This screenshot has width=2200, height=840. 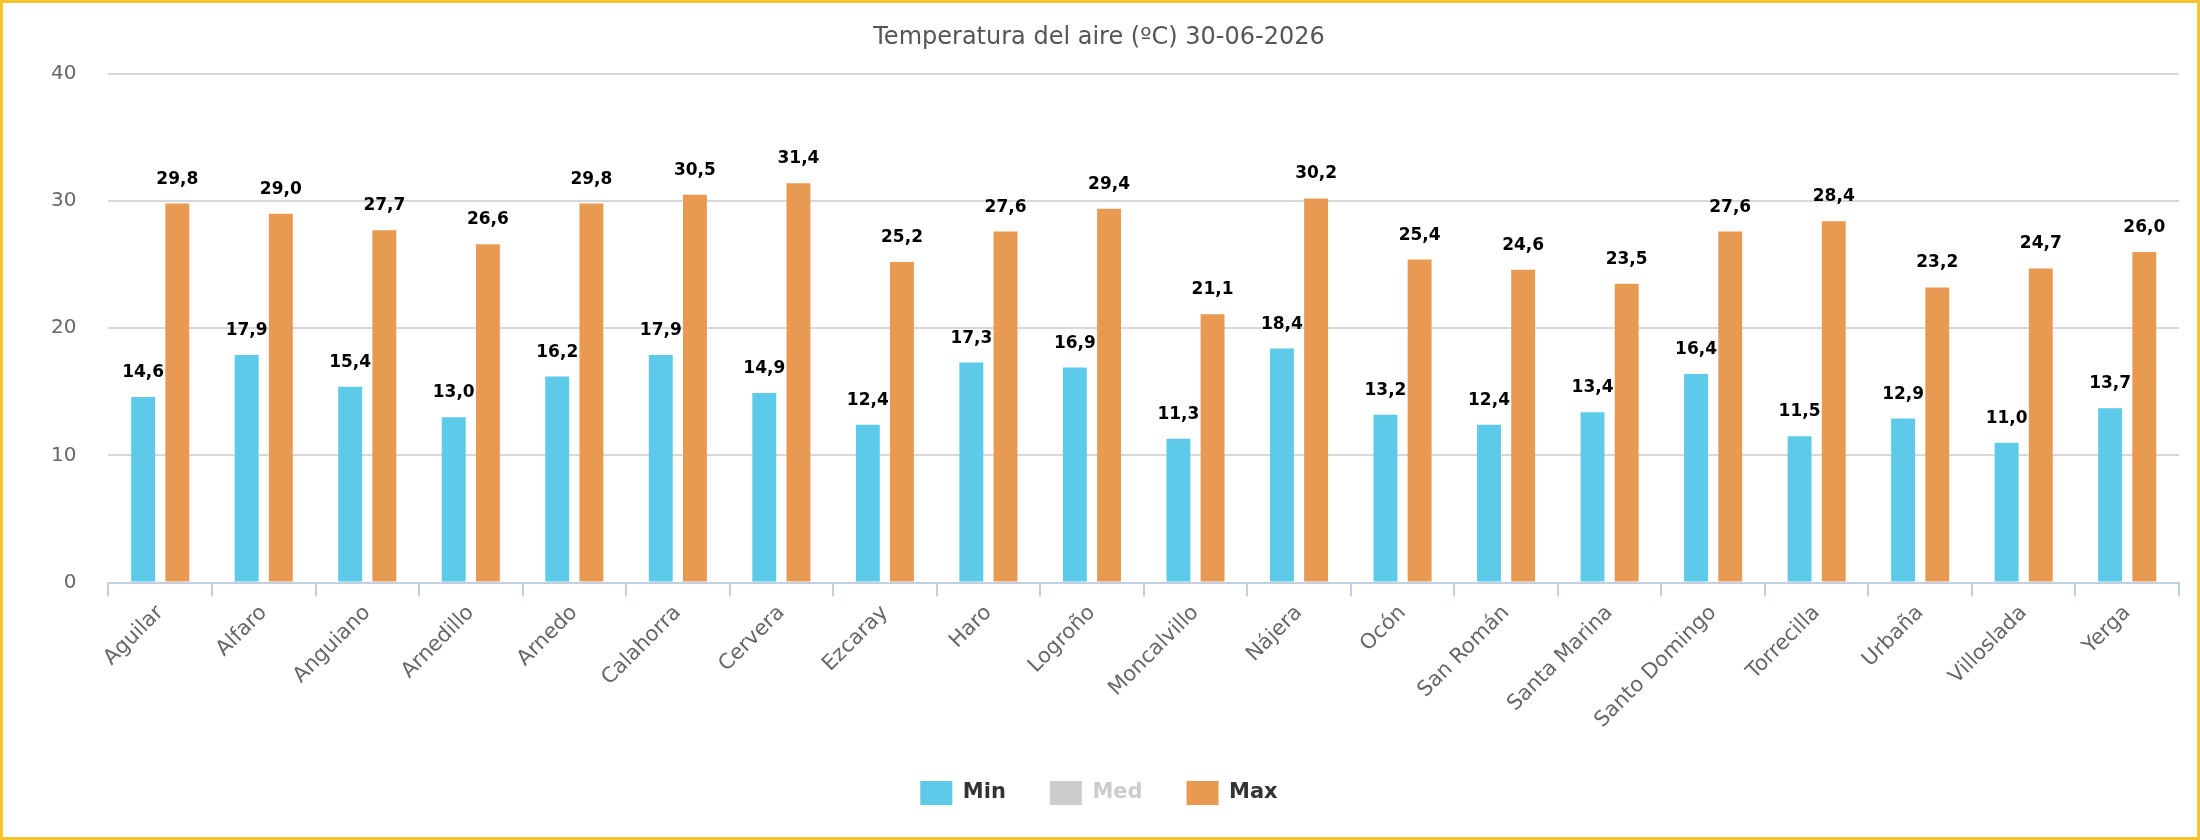 What do you see at coordinates (2006, 416) in the screenshot?
I see `data-label: 11,0` at bounding box center [2006, 416].